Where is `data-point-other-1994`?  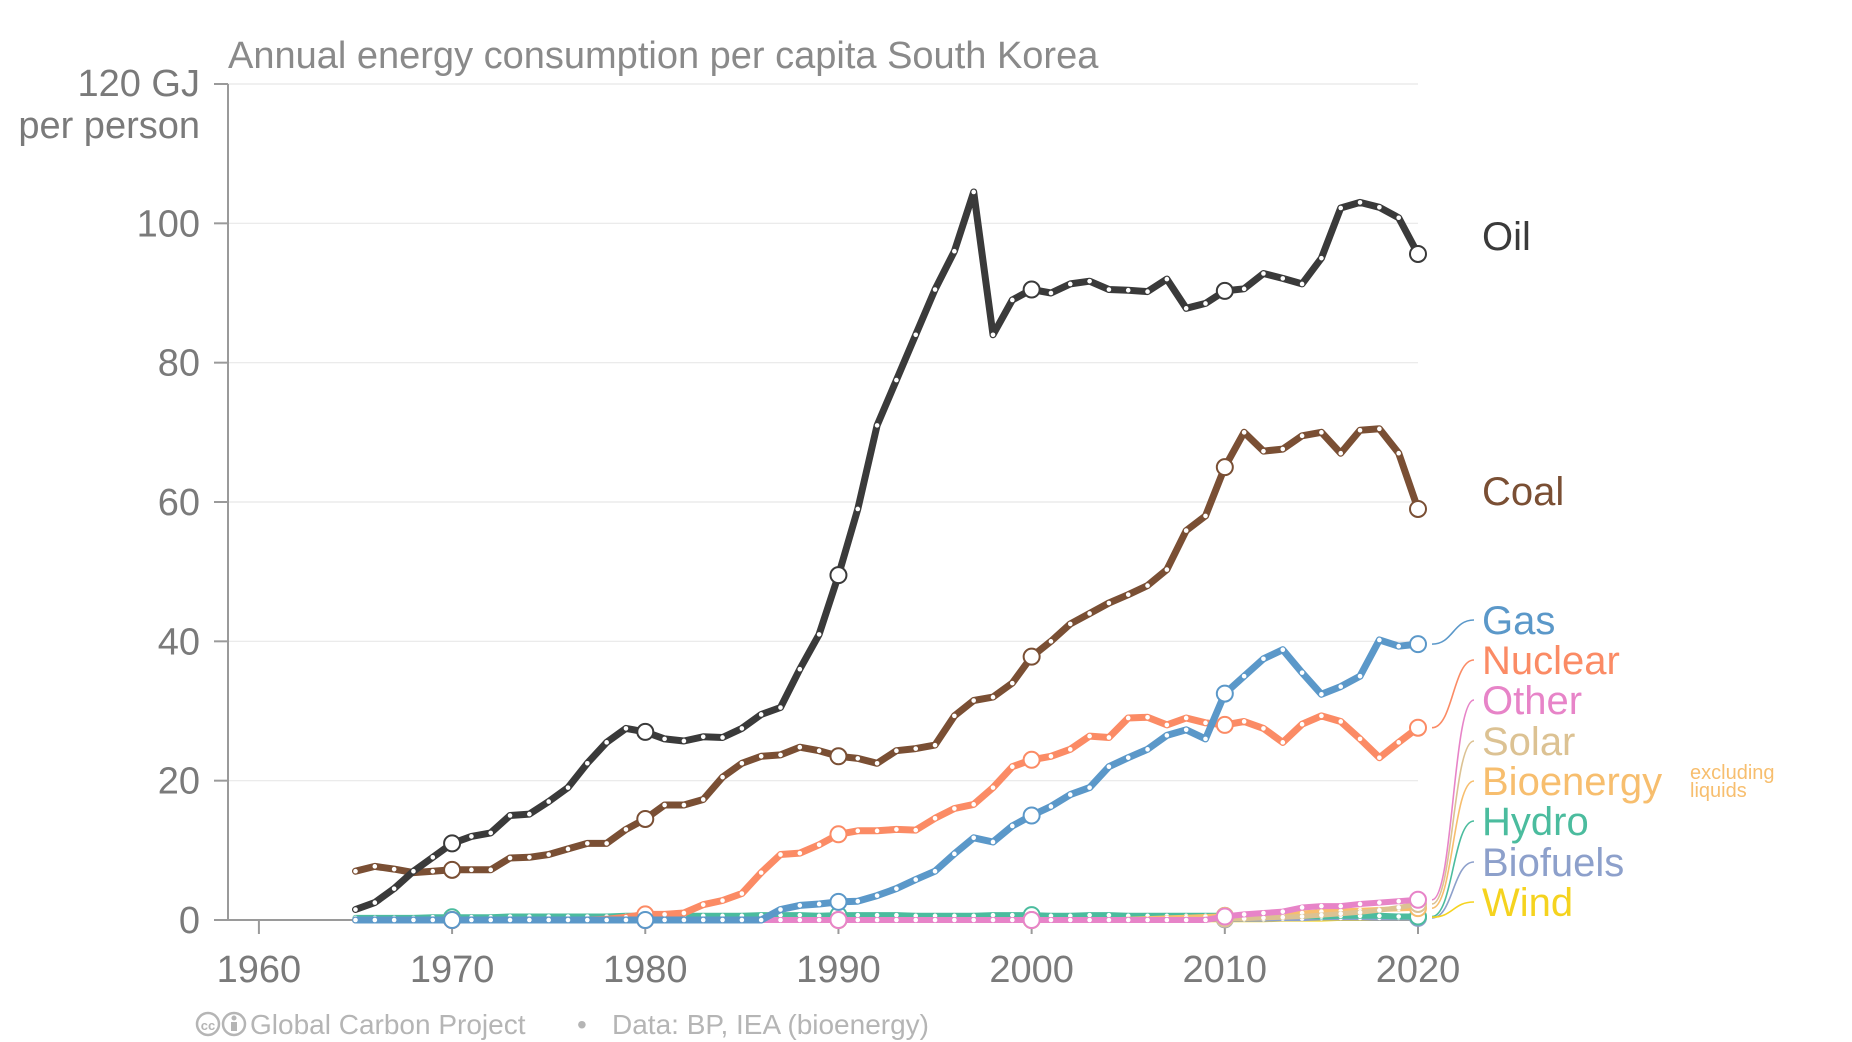 data-point-other-1994 is located at coordinates (916, 920).